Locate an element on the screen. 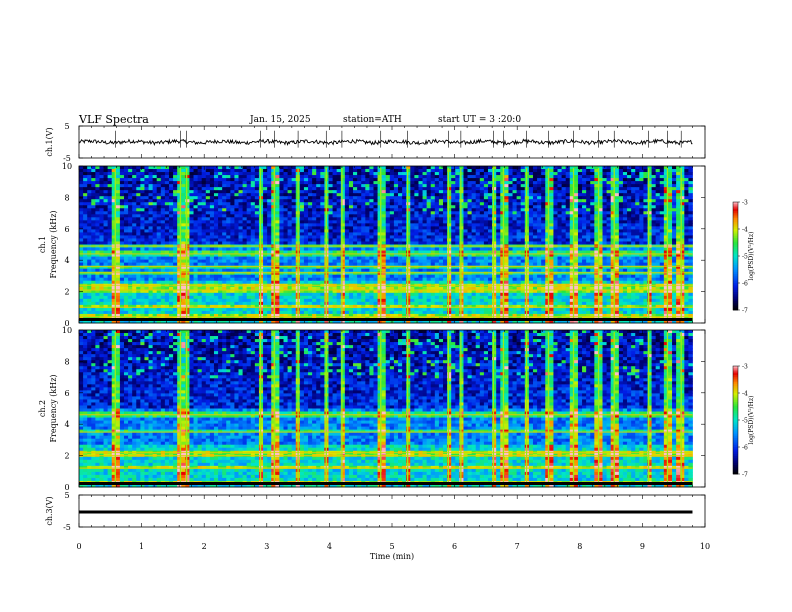 The height and width of the screenshot is (612, 792). ytick-label-1-5: 10 is located at coordinates (67, 166).